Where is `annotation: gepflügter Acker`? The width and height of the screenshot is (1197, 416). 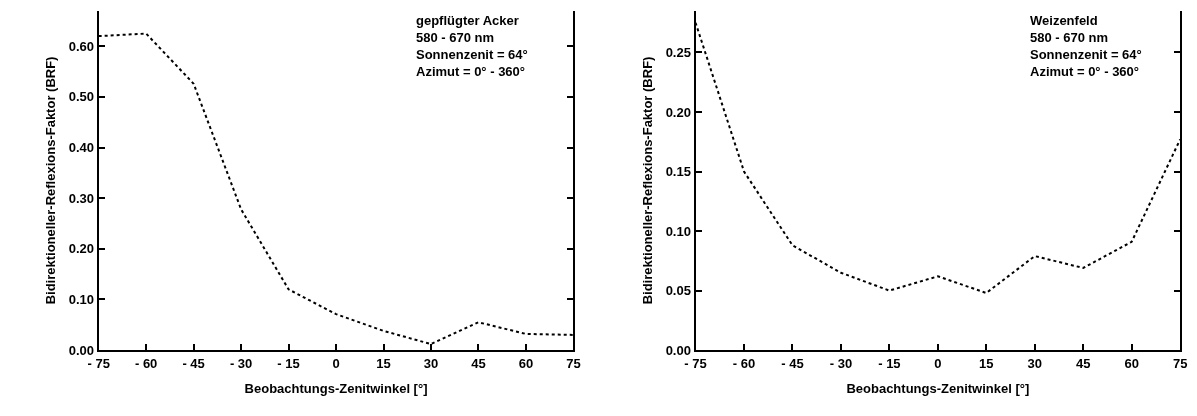 annotation: gepflügter Acker is located at coordinates (467, 20).